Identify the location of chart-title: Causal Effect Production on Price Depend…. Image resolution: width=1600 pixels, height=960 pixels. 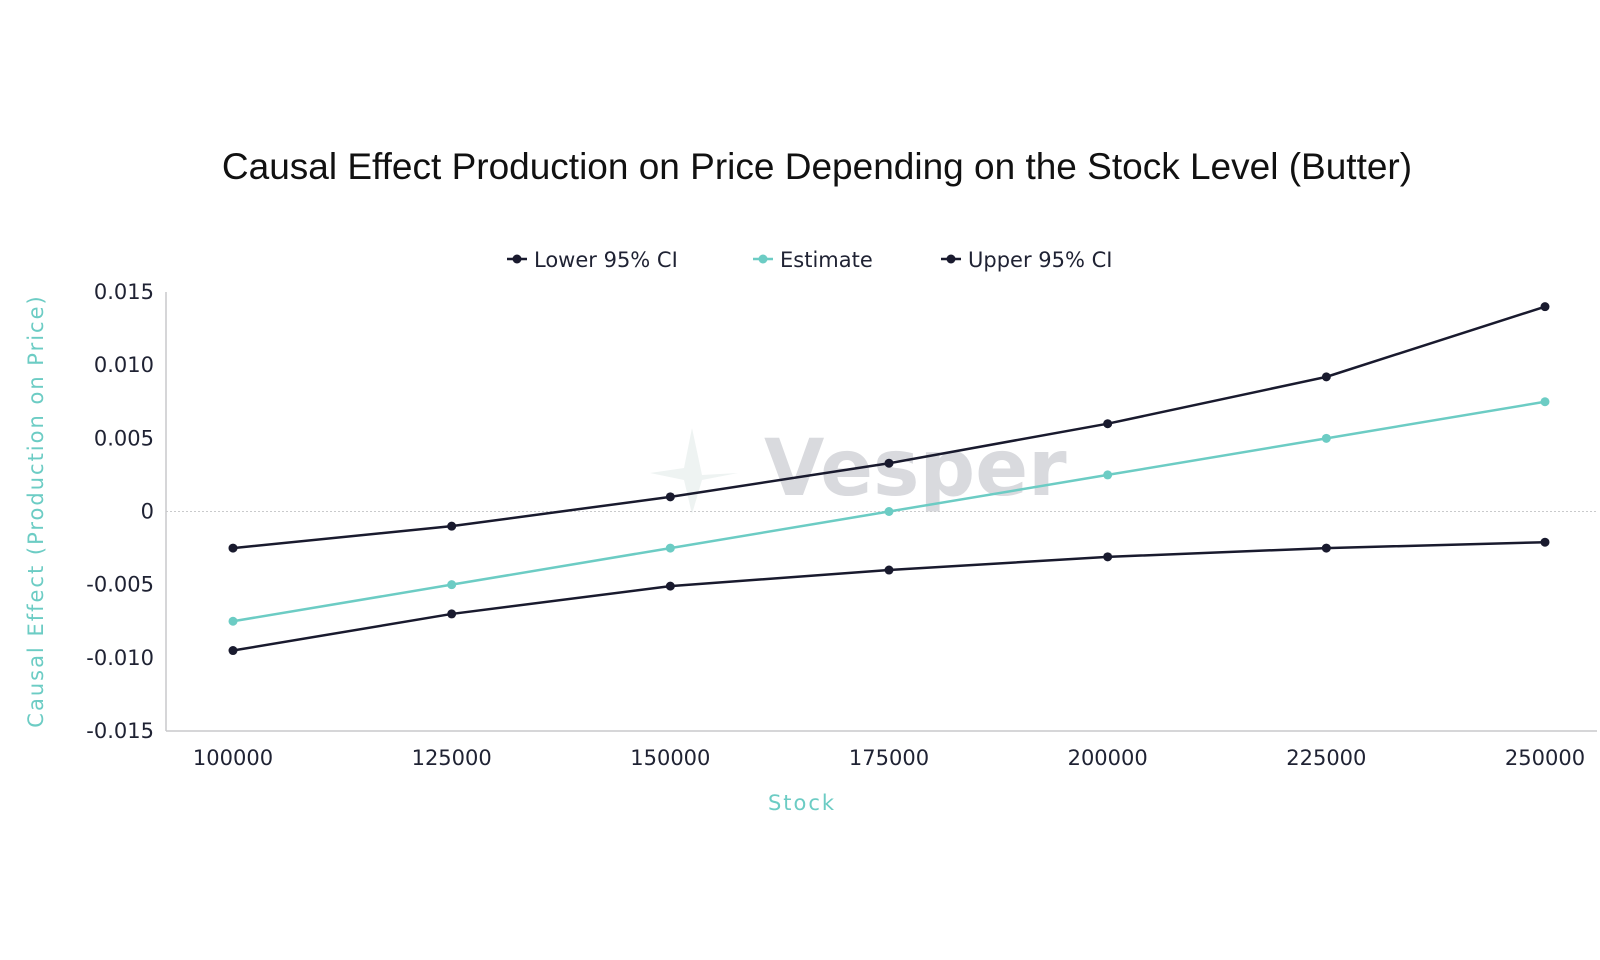
(817, 166).